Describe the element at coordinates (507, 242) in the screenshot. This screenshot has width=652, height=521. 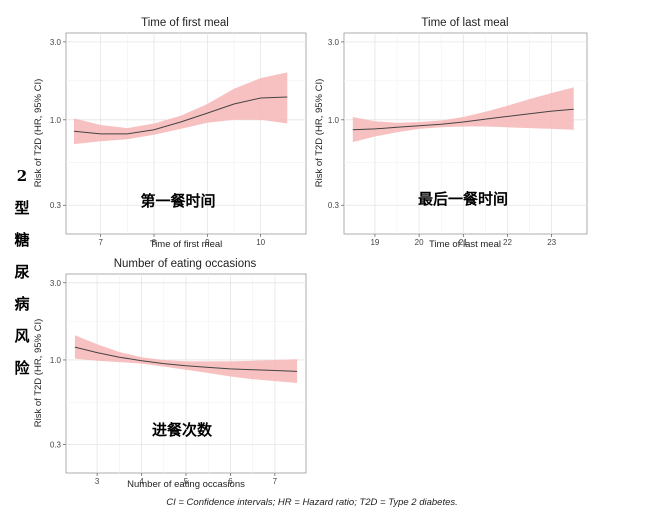
I see `x-tick-label: 22` at that location.